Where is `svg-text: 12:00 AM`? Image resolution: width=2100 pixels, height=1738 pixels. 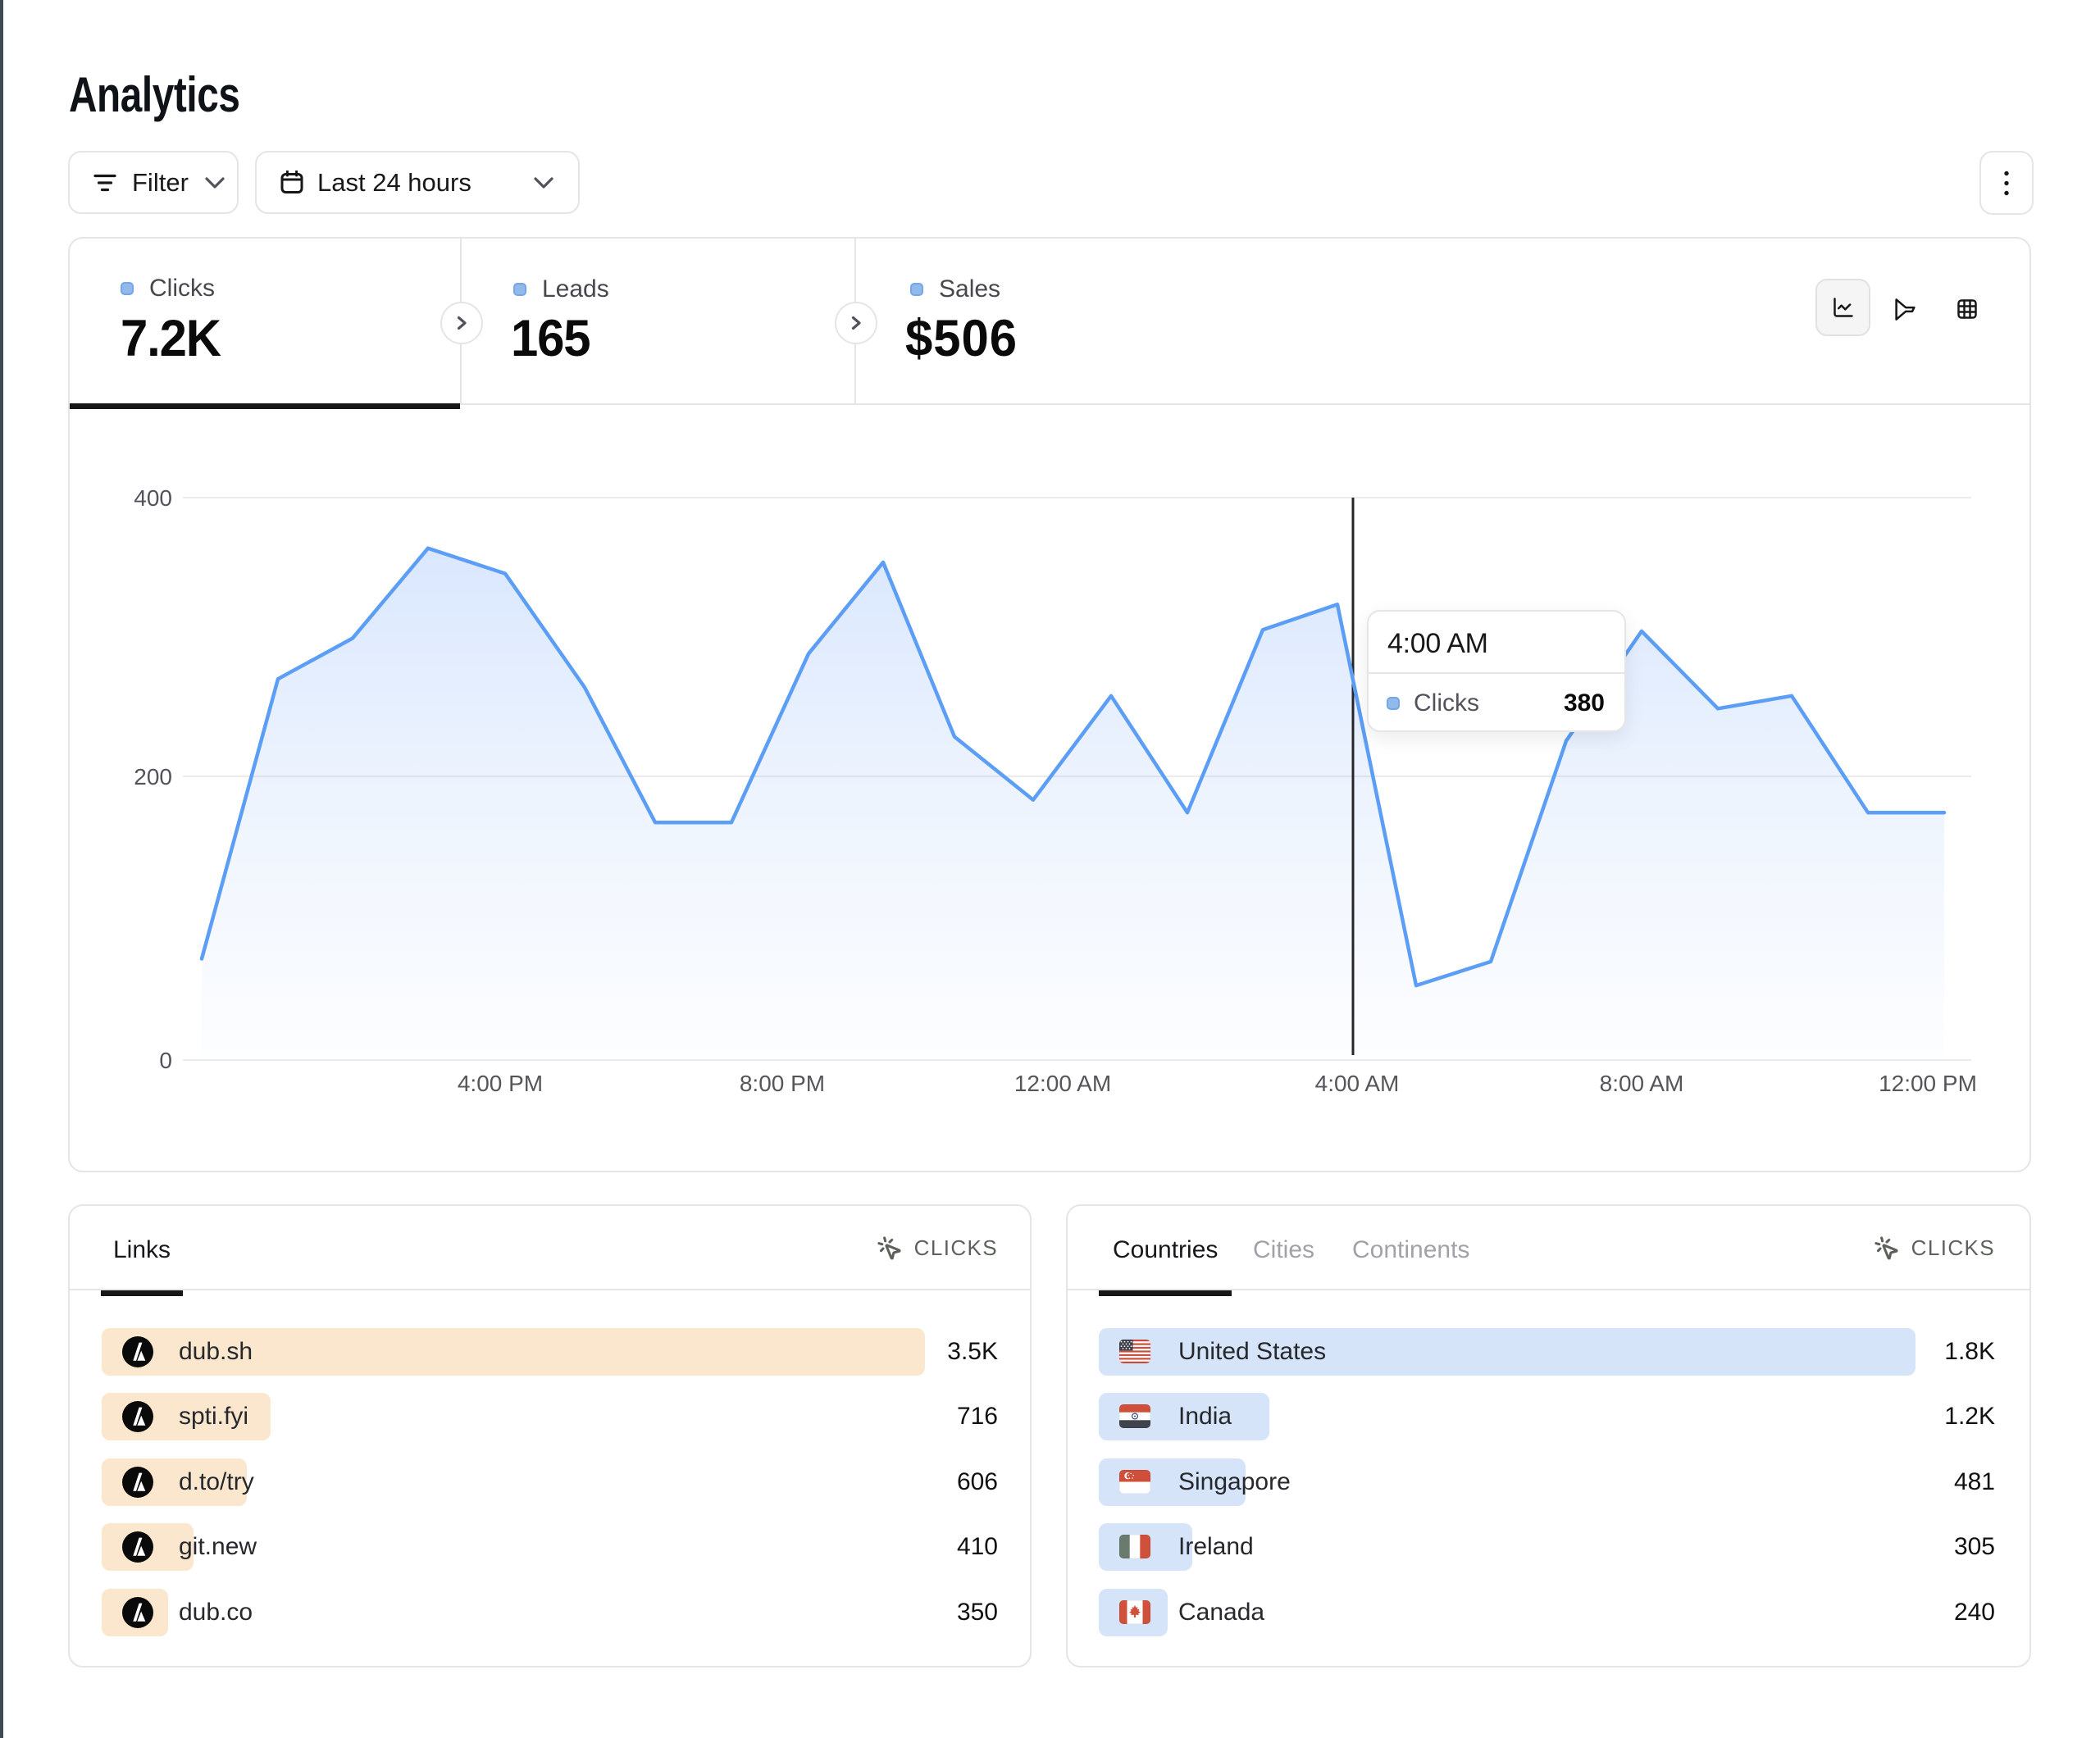 svg-text: 12:00 AM is located at coordinates (1062, 1083).